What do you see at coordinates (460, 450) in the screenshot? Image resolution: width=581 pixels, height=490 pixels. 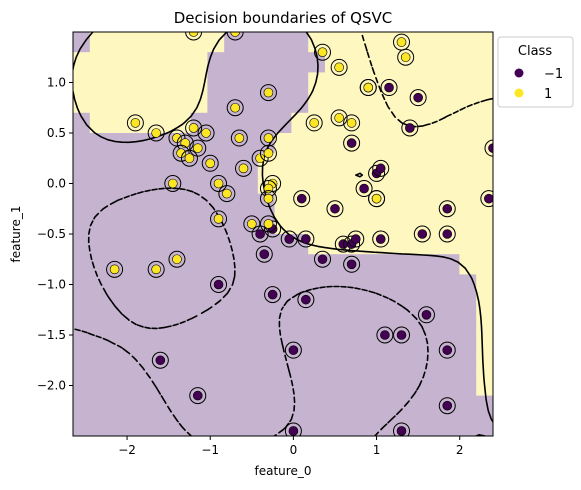 I see `x-tick-label: 2` at bounding box center [460, 450].